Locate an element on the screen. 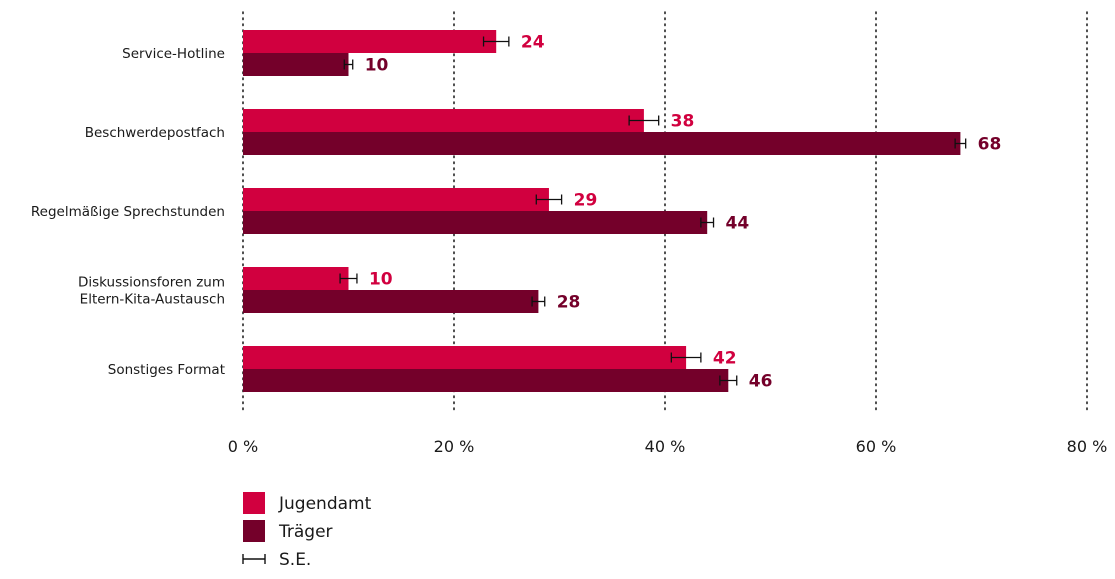 Image resolution: width=1115 pixels, height=579 pixels. x-tick-label: 0 % is located at coordinates (243, 446).